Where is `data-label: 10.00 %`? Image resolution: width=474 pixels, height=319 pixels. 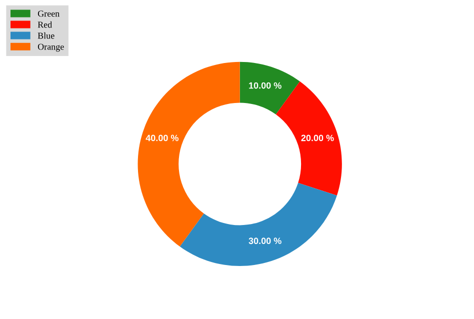 data-label: 10.00 % is located at coordinates (265, 85).